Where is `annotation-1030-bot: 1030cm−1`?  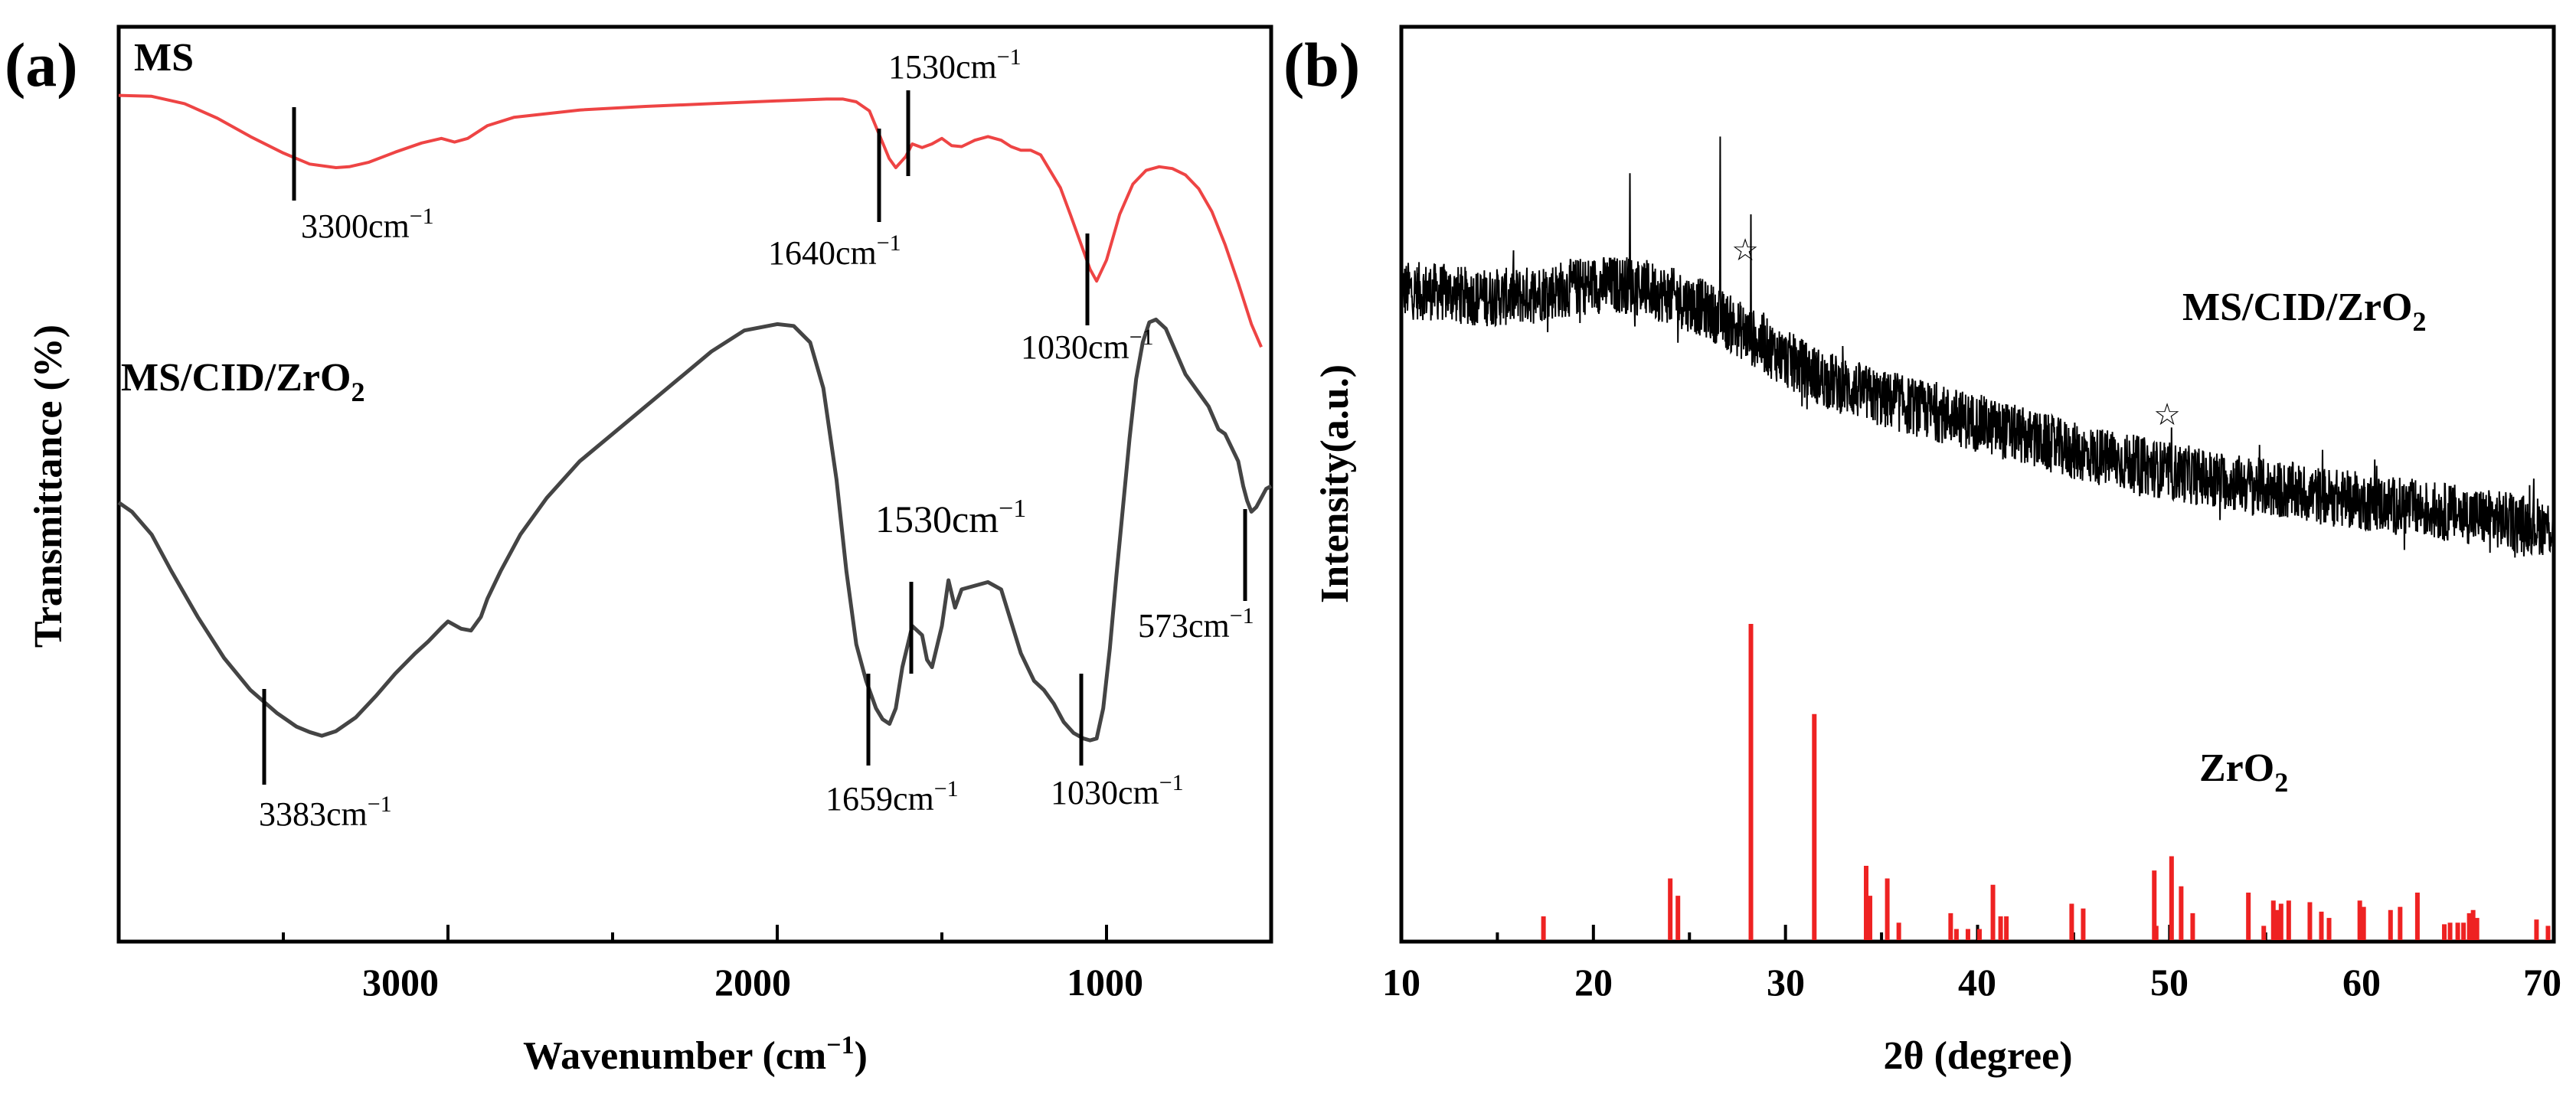 annotation-1030-bot: 1030cm−1 is located at coordinates (1117, 791).